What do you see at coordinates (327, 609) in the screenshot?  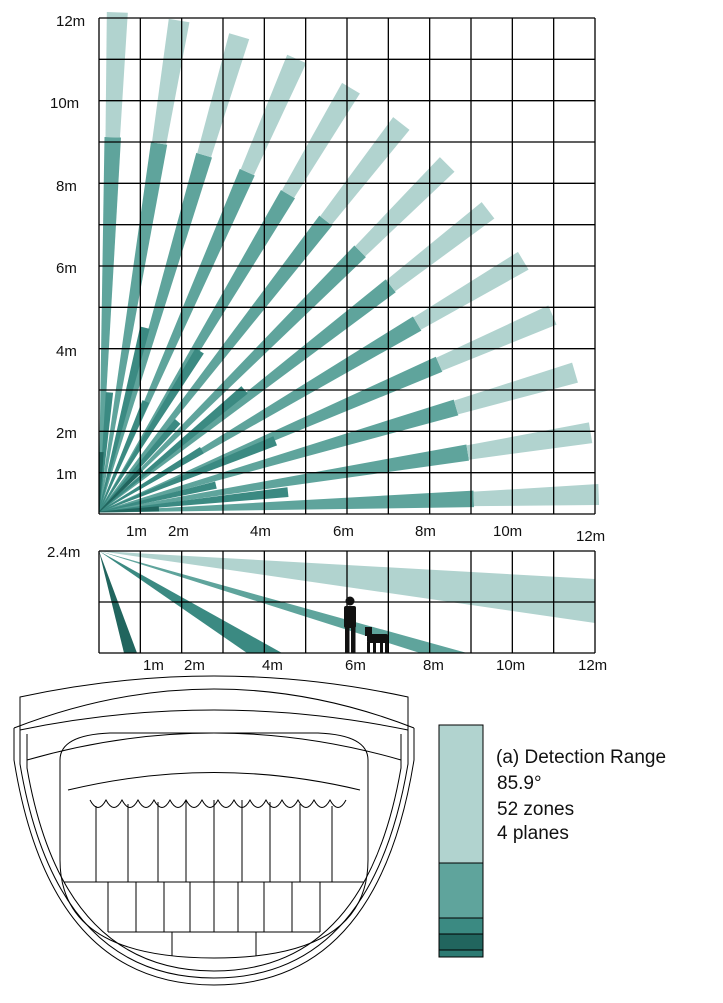 I see `side-view: 2.4m 1m 2m 4m 6m 8m 10m 12m` at bounding box center [327, 609].